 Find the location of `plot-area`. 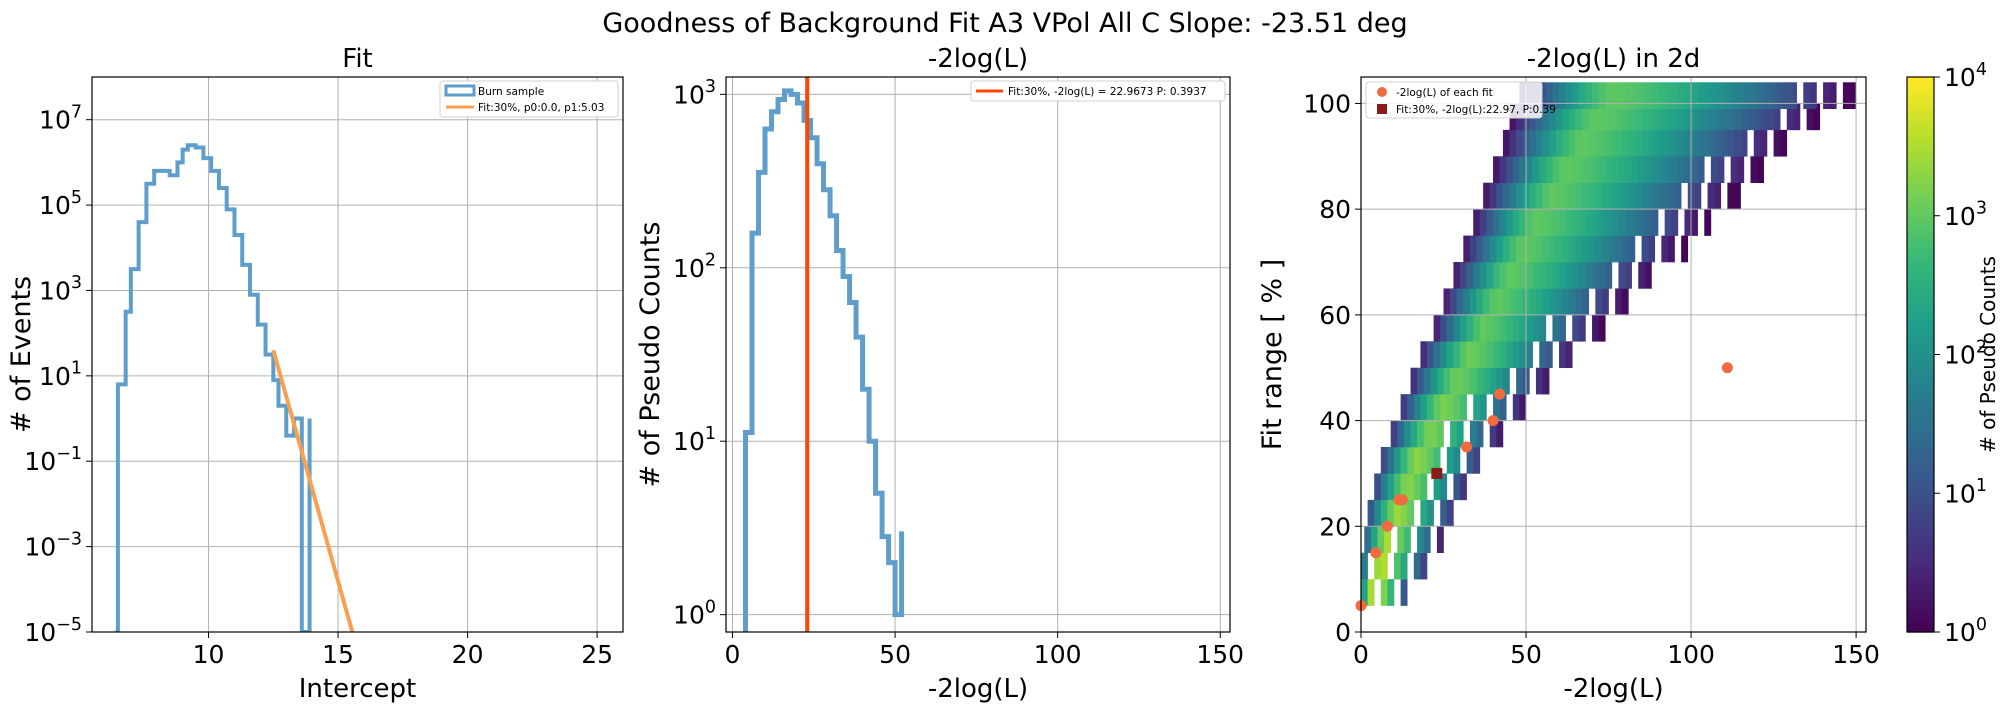

plot-area is located at coordinates (235, 387).